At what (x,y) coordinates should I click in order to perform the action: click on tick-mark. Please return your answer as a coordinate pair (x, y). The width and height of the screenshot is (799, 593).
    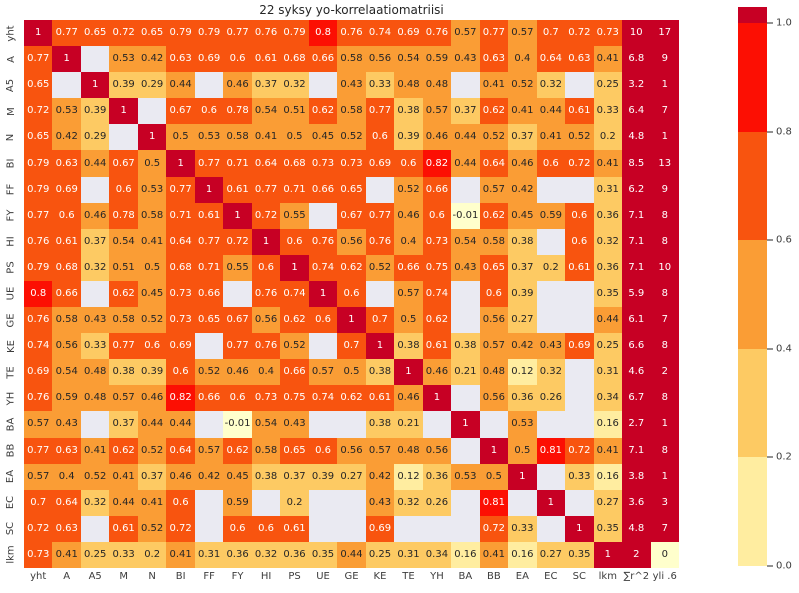
    Looking at the image, I should click on (770, 23).